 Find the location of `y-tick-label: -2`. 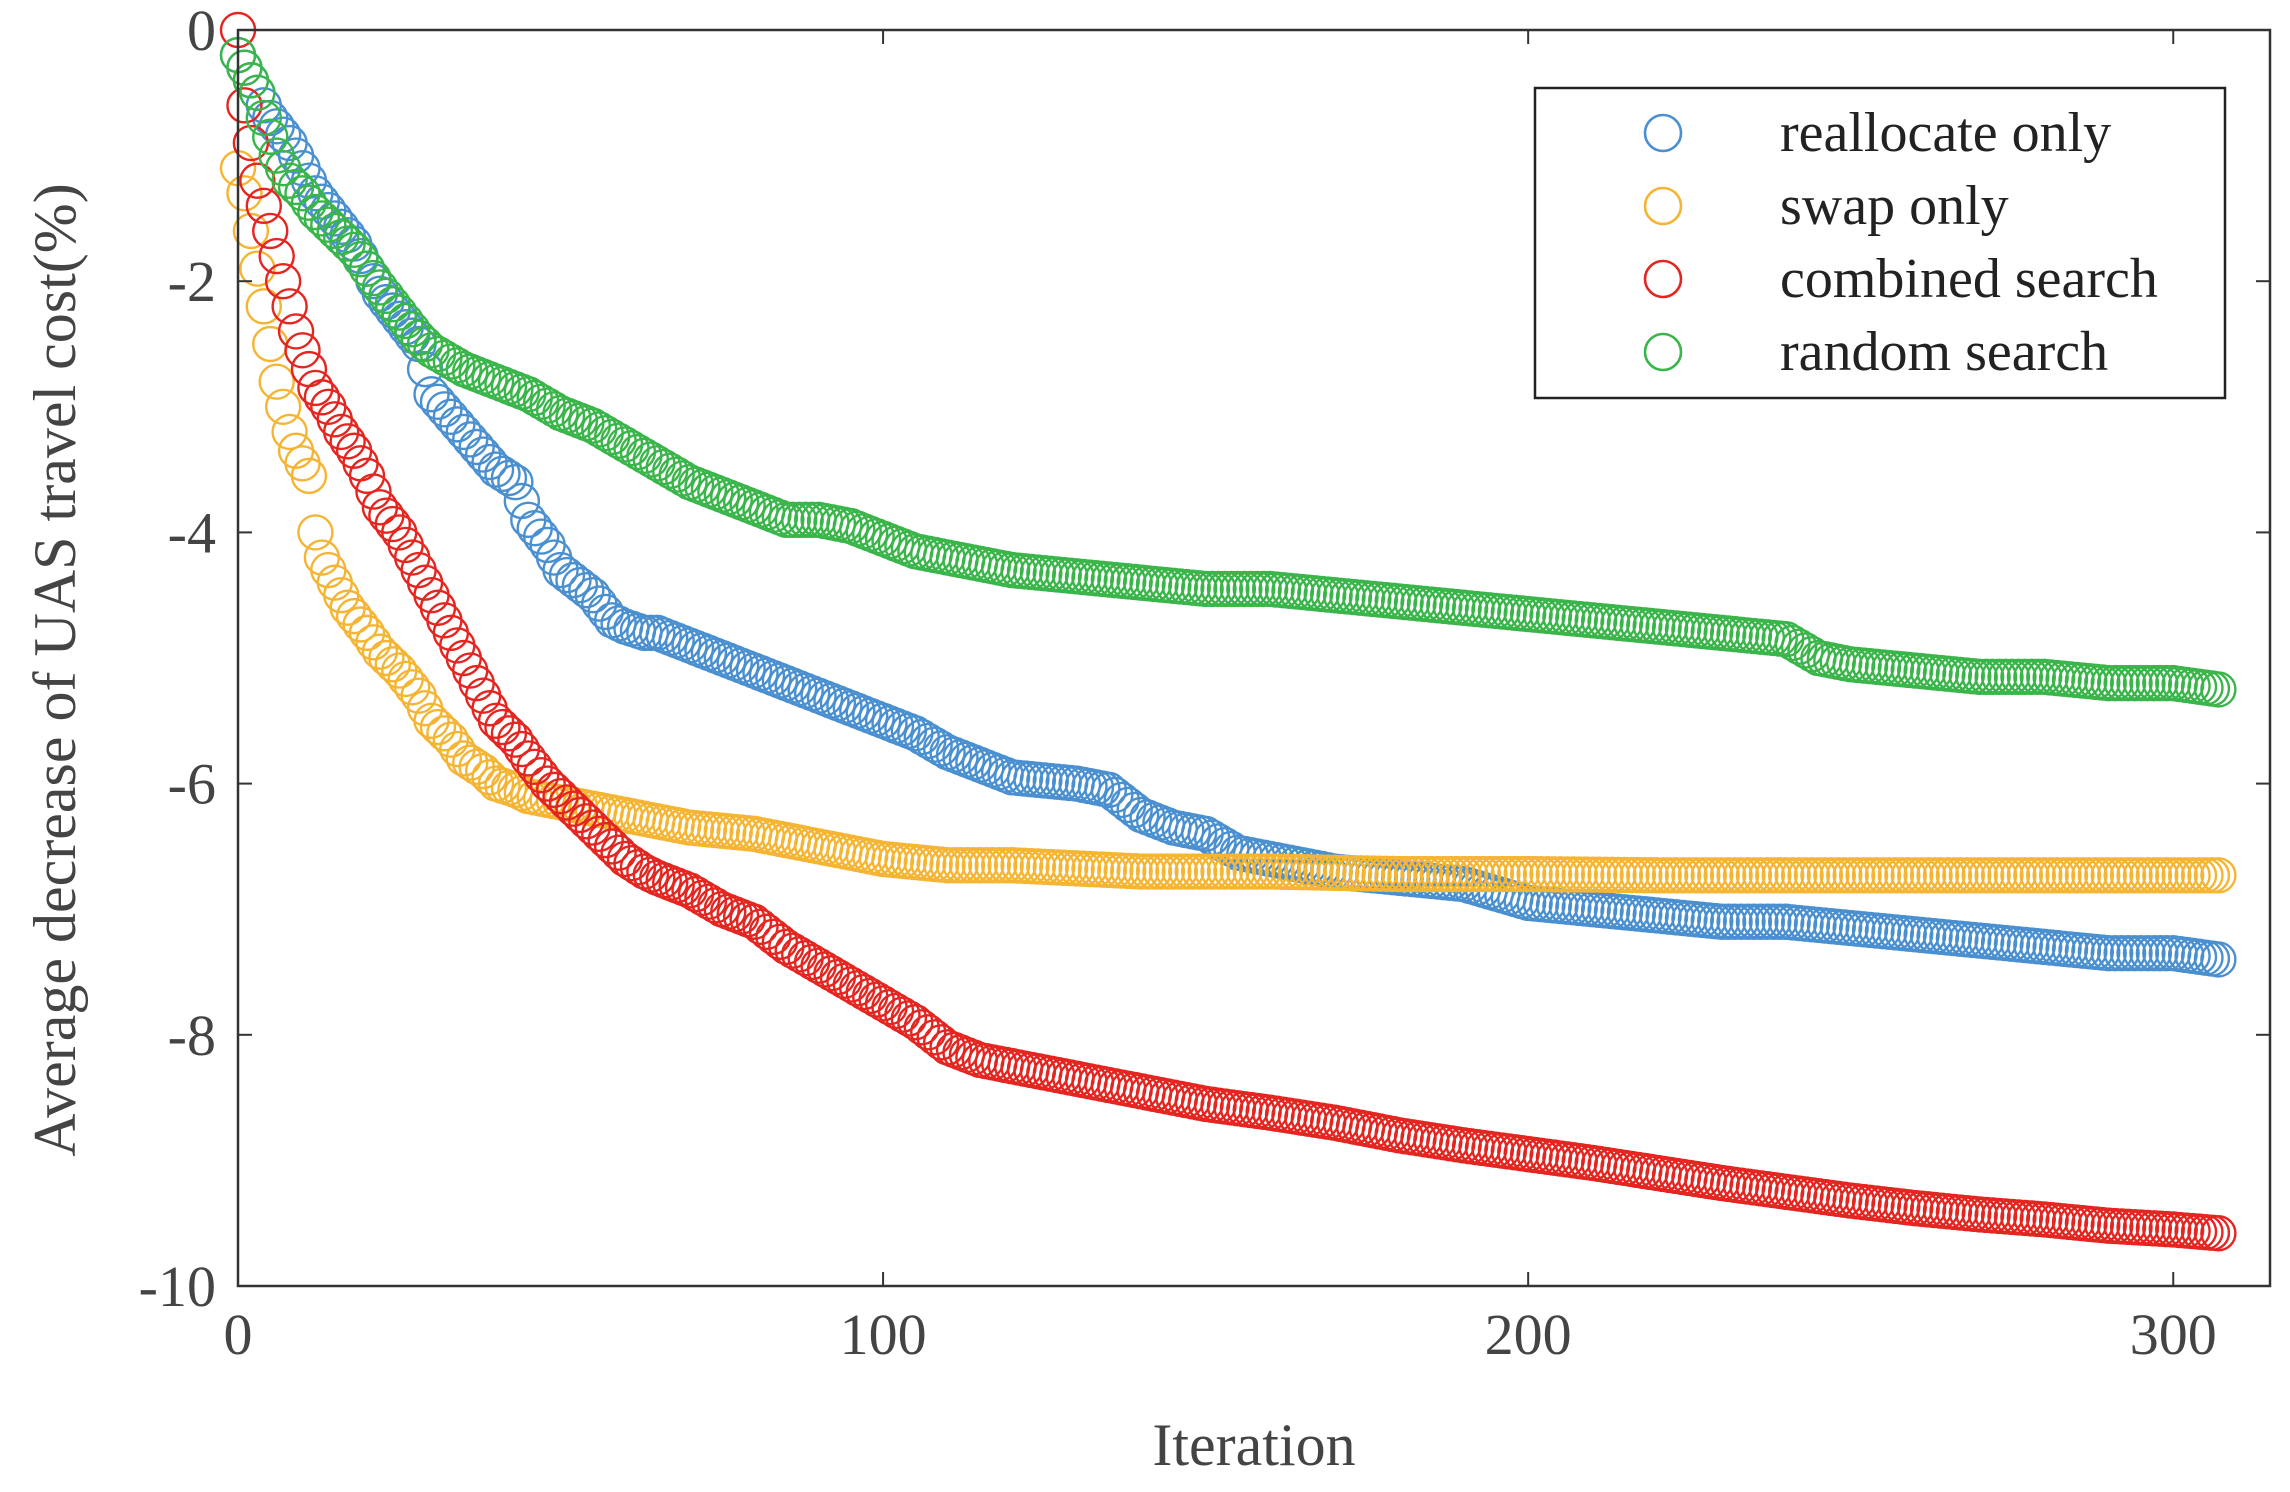

y-tick-label: -2 is located at coordinates (192, 281).